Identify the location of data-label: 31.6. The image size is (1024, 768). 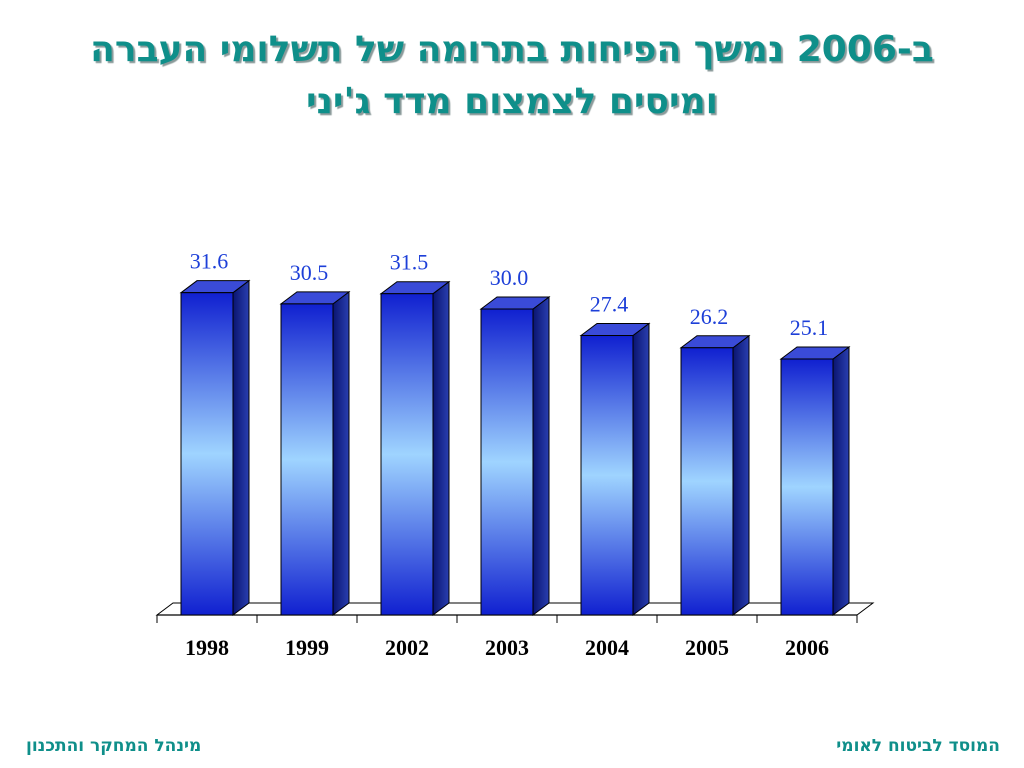
(209, 261).